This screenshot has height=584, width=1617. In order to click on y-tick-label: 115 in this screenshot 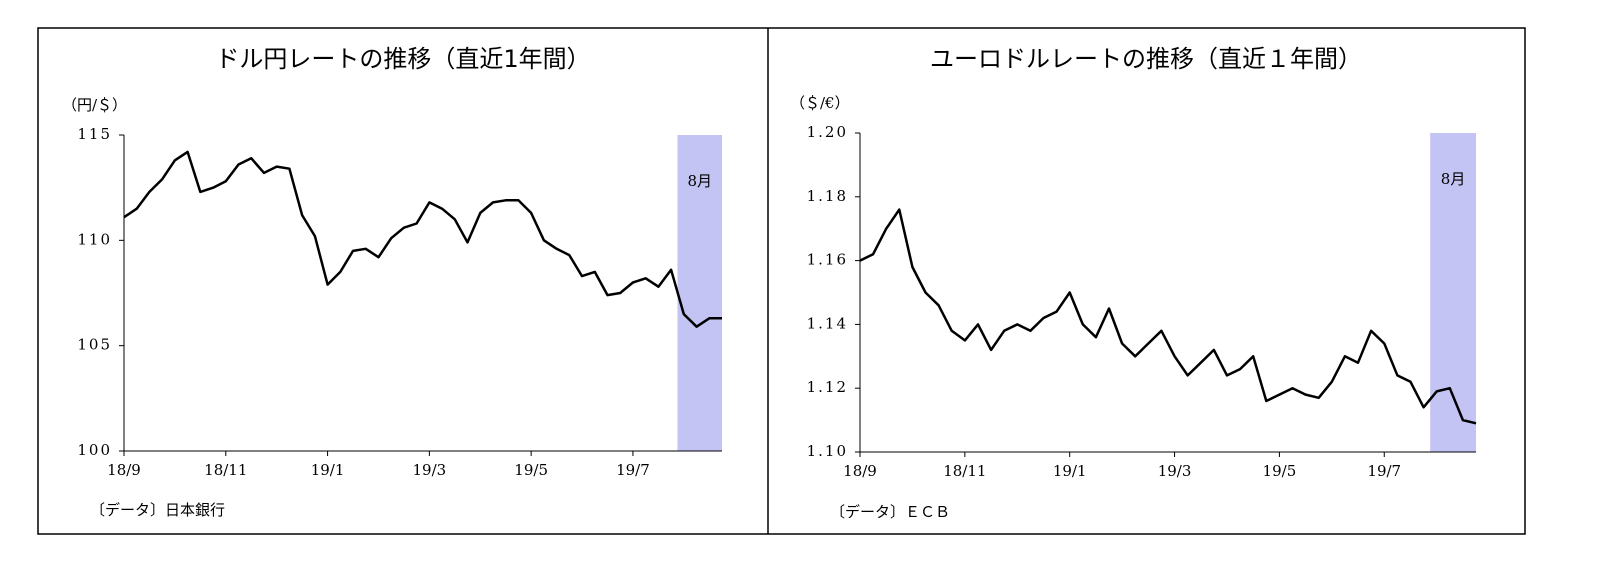, I will do `click(94, 134)`.